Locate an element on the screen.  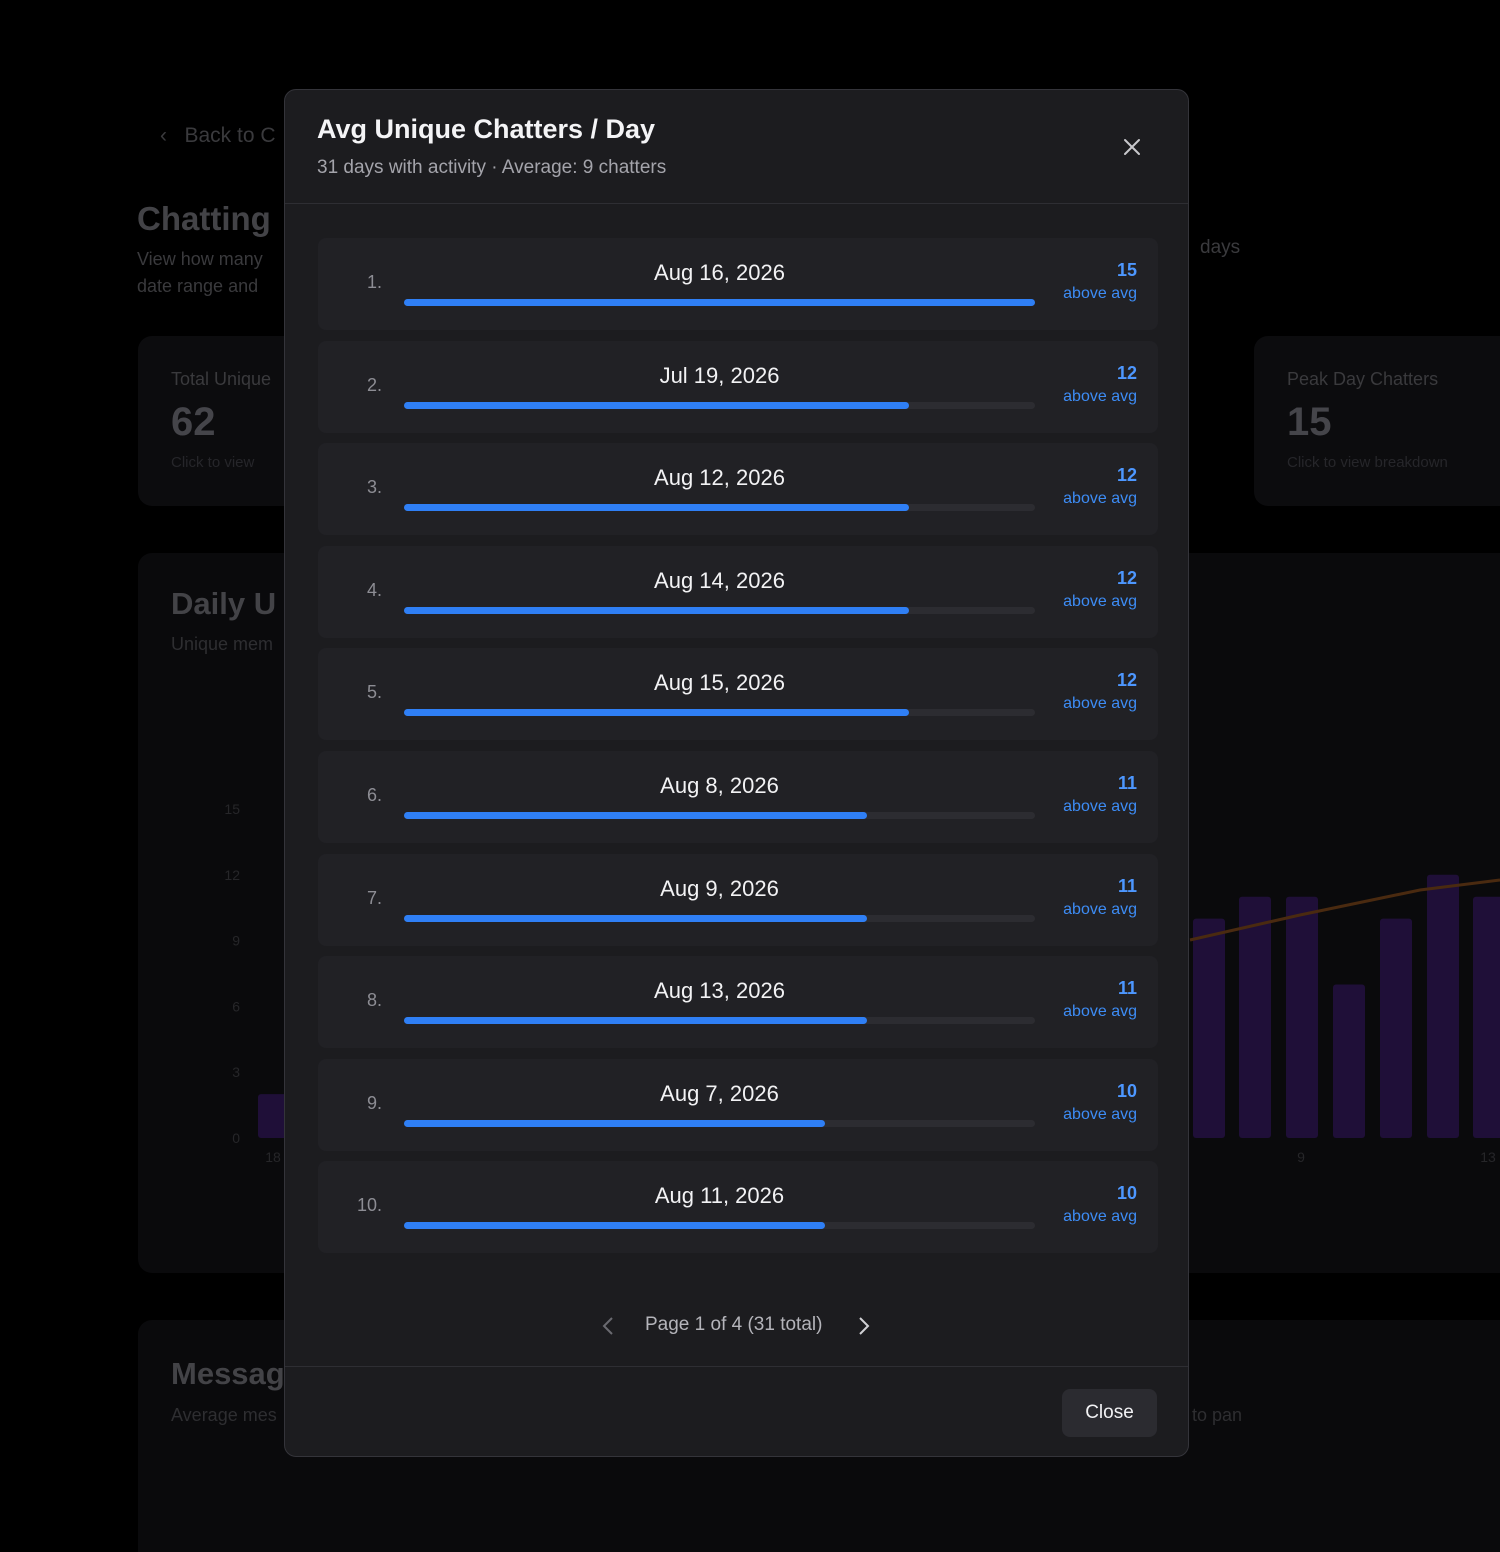
close-icon is located at coordinates (1132, 147).